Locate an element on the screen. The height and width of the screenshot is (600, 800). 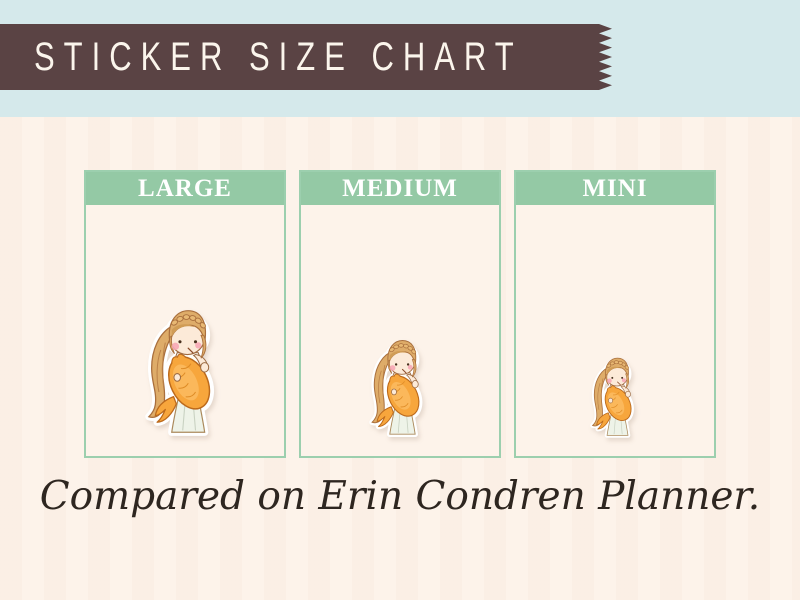
caption-text: Compared on Erin Condren Planner. is located at coordinates (400, 496).